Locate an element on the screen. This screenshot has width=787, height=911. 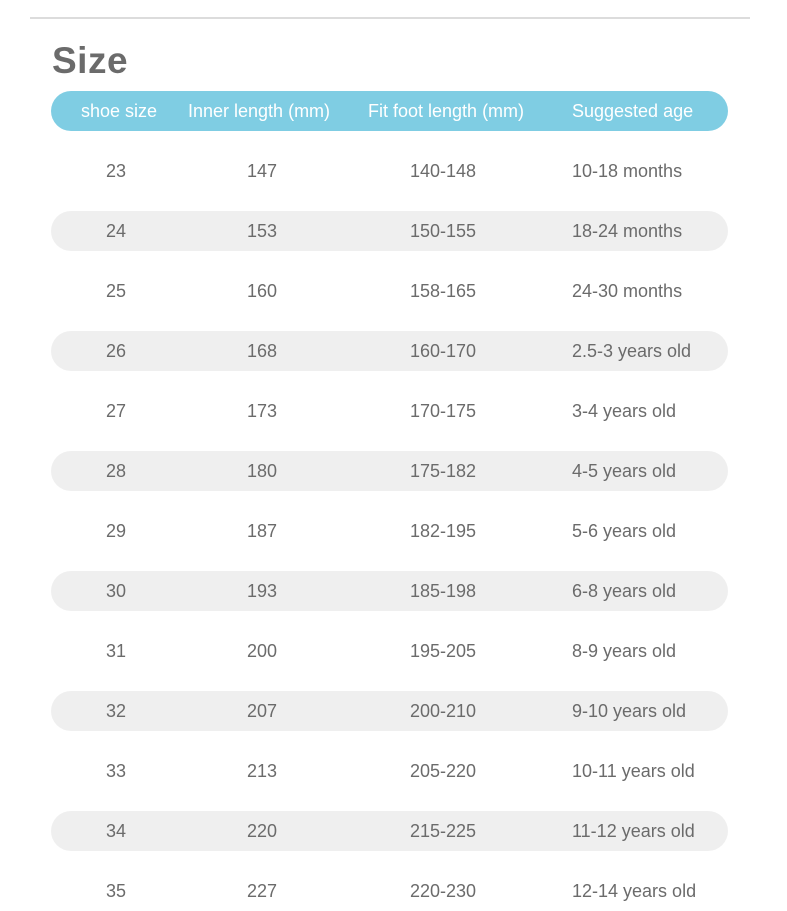
table-row: 33 213 205-220 10-11 years old is located at coordinates (389, 771).